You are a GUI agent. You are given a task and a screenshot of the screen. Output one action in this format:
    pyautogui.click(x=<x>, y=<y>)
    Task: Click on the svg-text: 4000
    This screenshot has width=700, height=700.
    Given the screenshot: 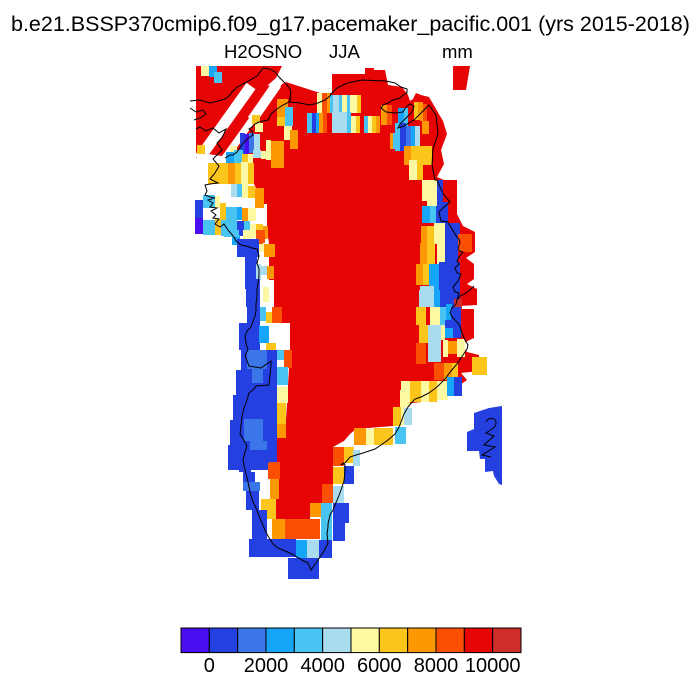 What is the action you would take?
    pyautogui.click(x=322, y=666)
    